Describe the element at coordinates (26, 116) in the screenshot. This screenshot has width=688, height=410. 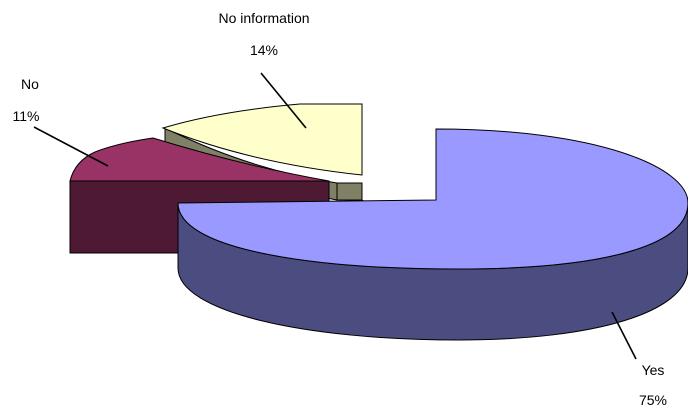
I see `slice-value-no: 11%` at that location.